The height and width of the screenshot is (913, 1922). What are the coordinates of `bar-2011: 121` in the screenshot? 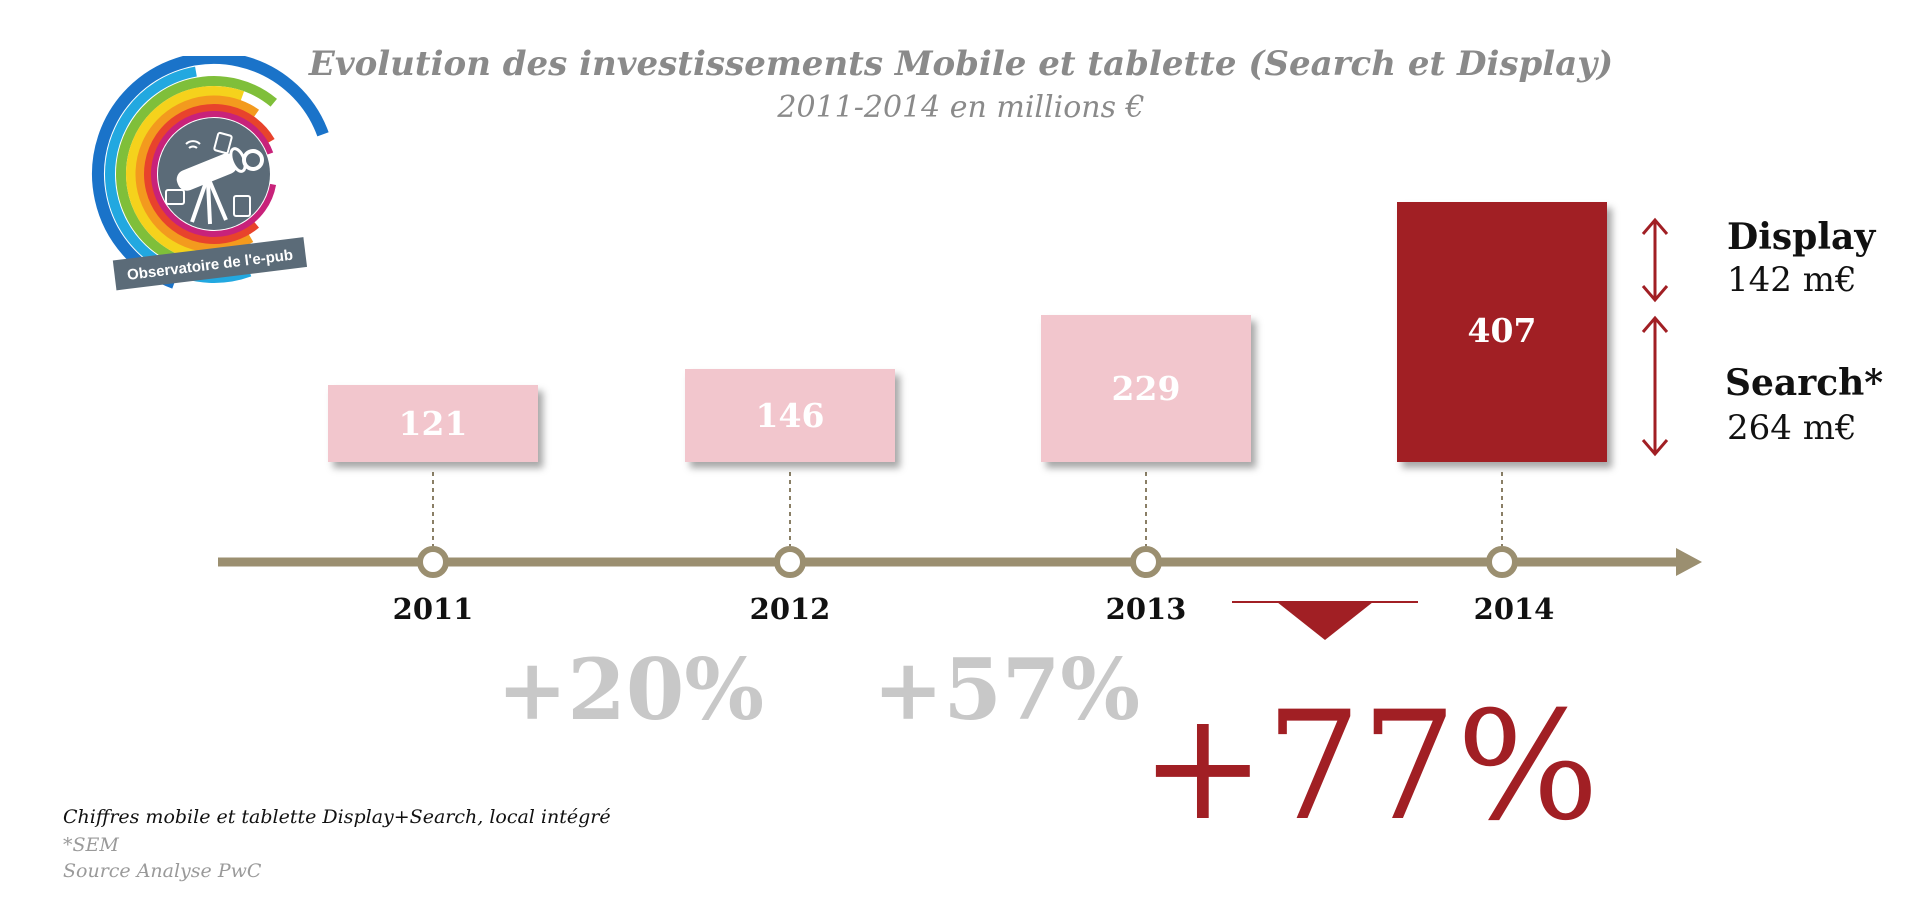 It's located at (433, 423).